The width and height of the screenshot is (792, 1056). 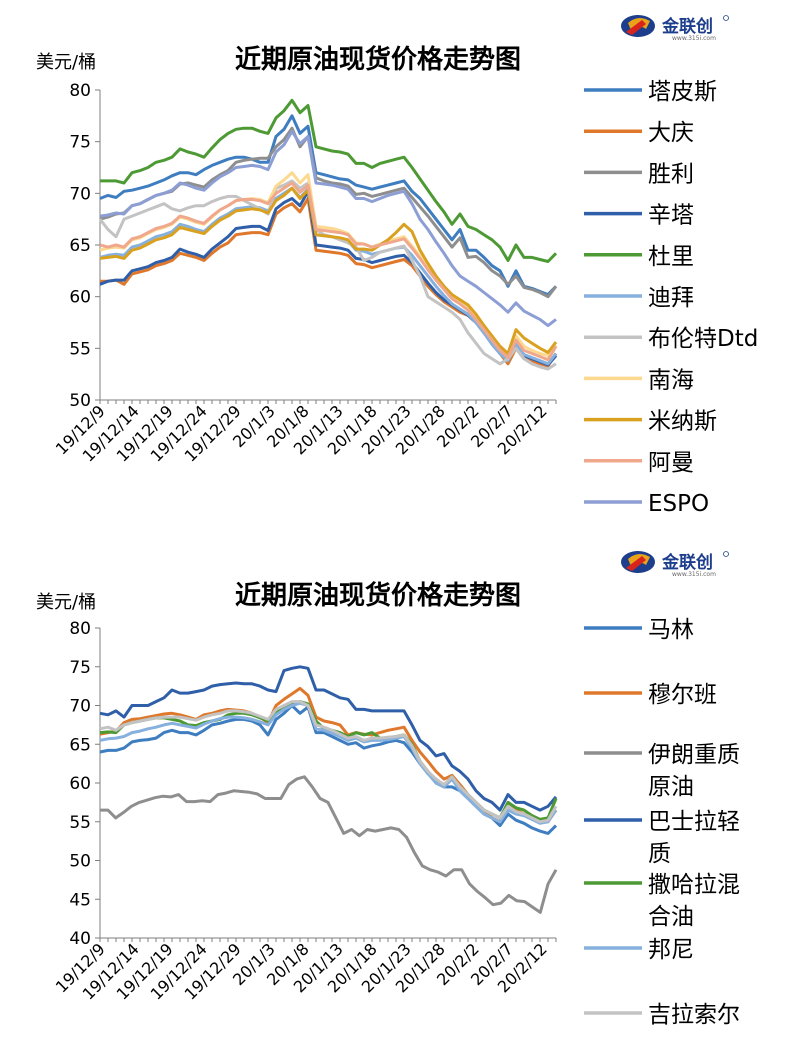 What do you see at coordinates (671, 216) in the screenshot?
I see `legend-label: 辛塔` at bounding box center [671, 216].